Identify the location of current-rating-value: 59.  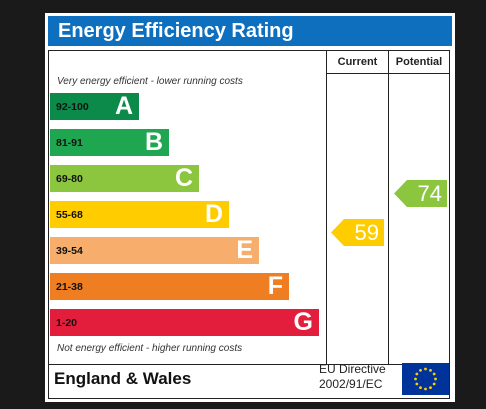
(366, 232).